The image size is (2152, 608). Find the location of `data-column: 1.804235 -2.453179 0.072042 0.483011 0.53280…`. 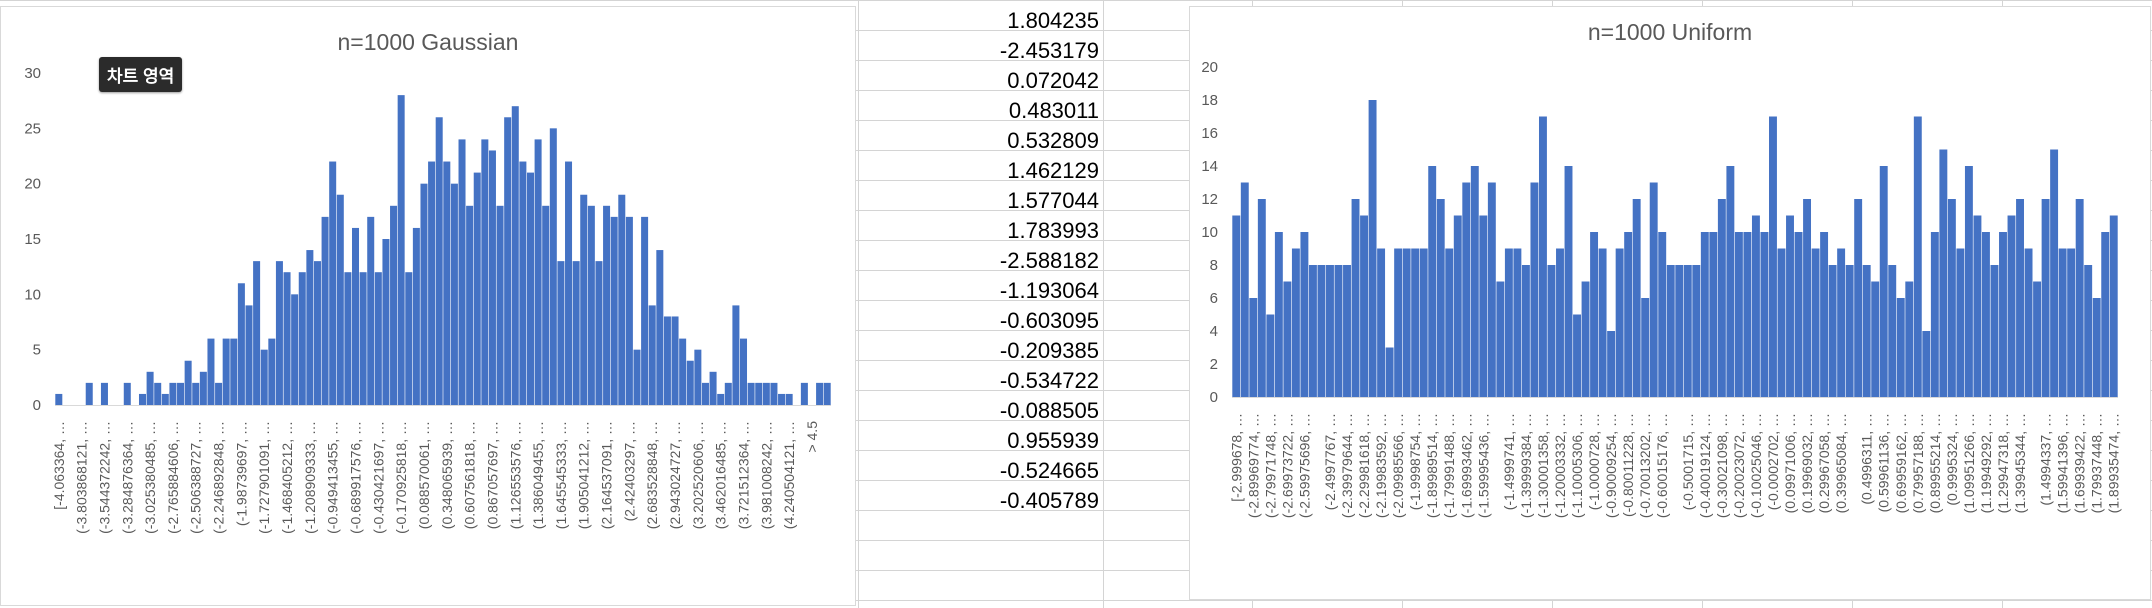

data-column: 1.804235 -2.453179 0.072042 0.483011 0.53280… is located at coordinates (980, 304).